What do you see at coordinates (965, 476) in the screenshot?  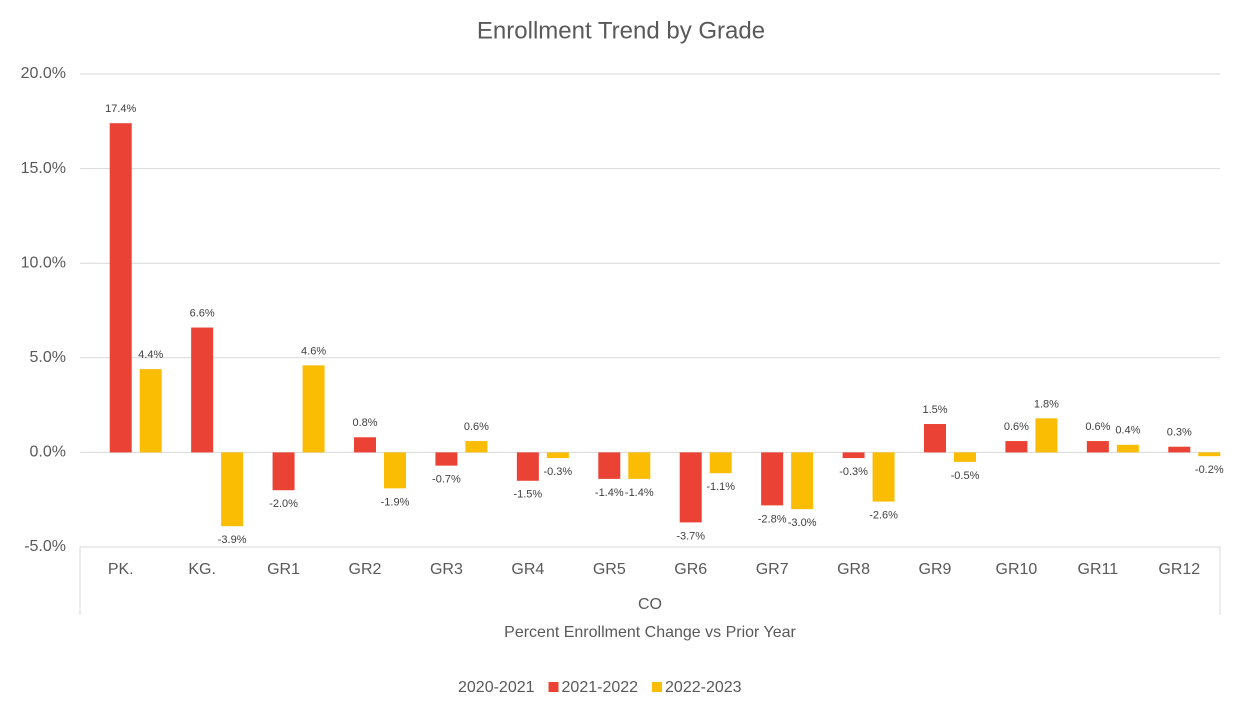 I see `value-label: -0.5%` at bounding box center [965, 476].